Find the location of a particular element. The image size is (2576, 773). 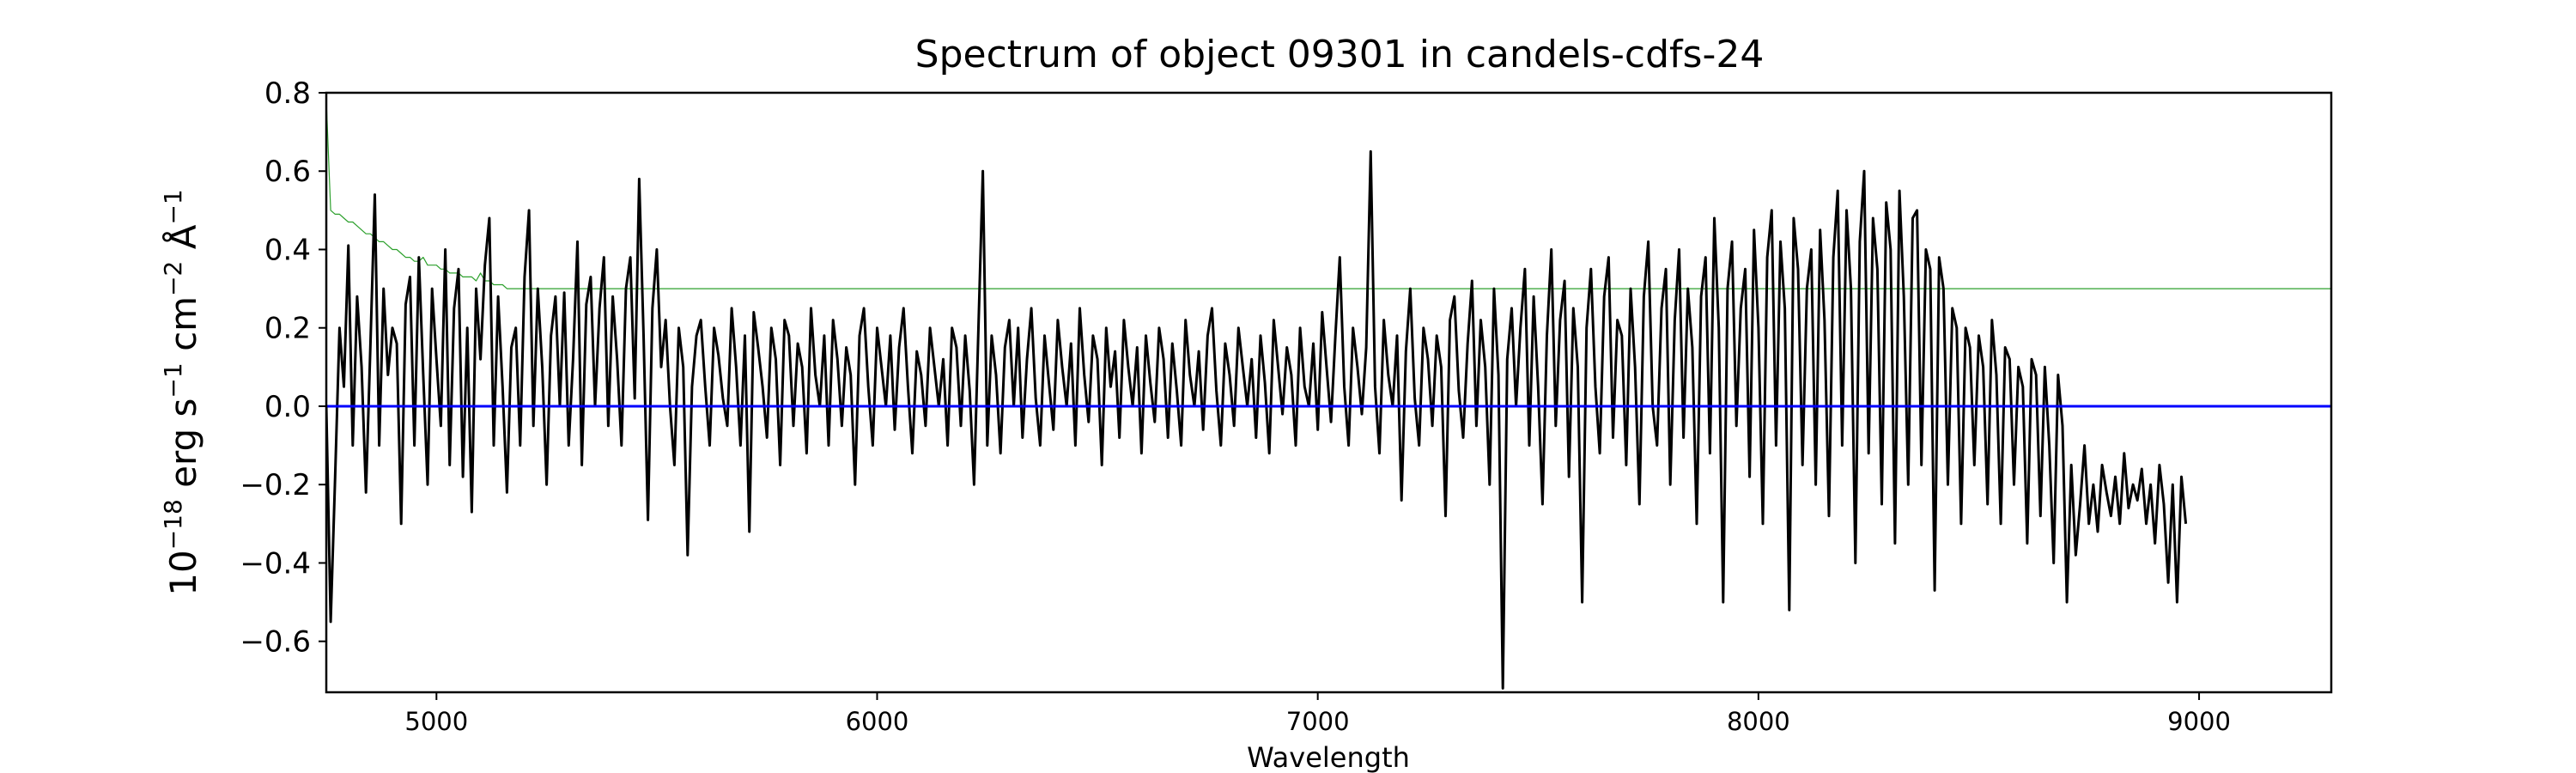

y-label-base: 10 is located at coordinates (183, 572).